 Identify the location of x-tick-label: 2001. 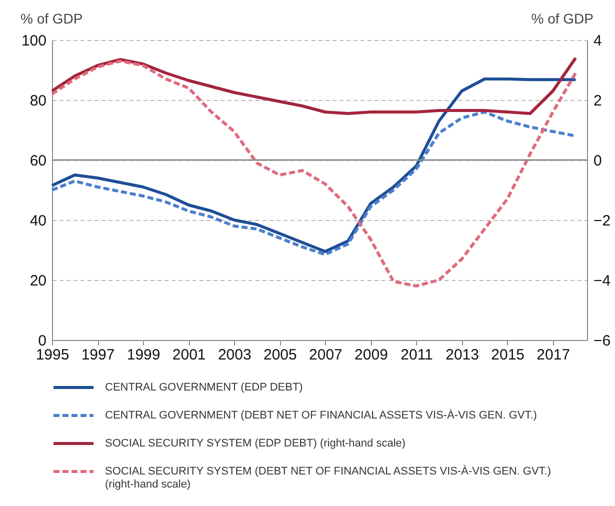
(189, 355).